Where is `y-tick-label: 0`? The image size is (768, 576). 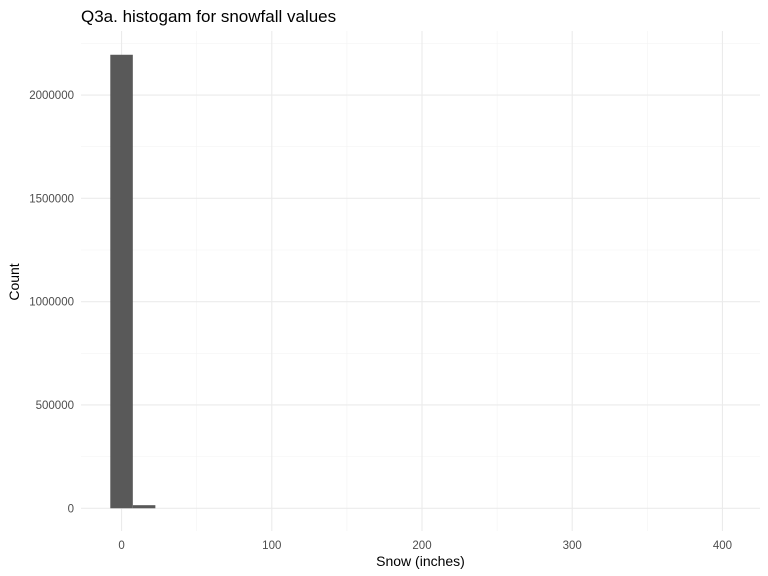 y-tick-label: 0 is located at coordinates (71, 509).